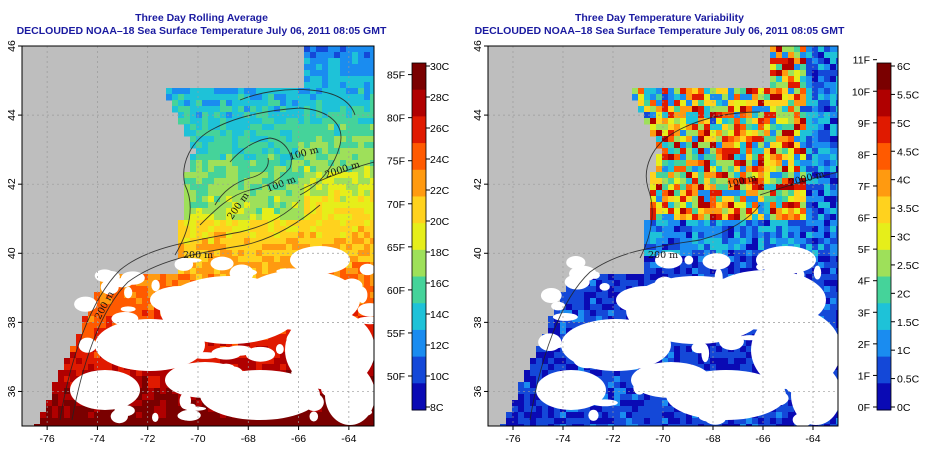  Describe the element at coordinates (861, 92) in the screenshot. I see `colorbar-f-label: 10F` at that location.